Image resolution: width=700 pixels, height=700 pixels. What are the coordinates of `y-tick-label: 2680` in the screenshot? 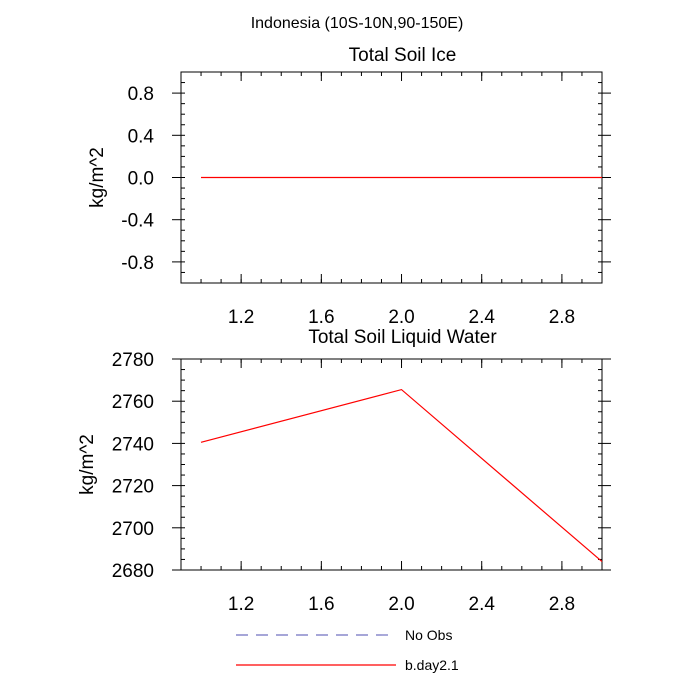 It's located at (133, 571).